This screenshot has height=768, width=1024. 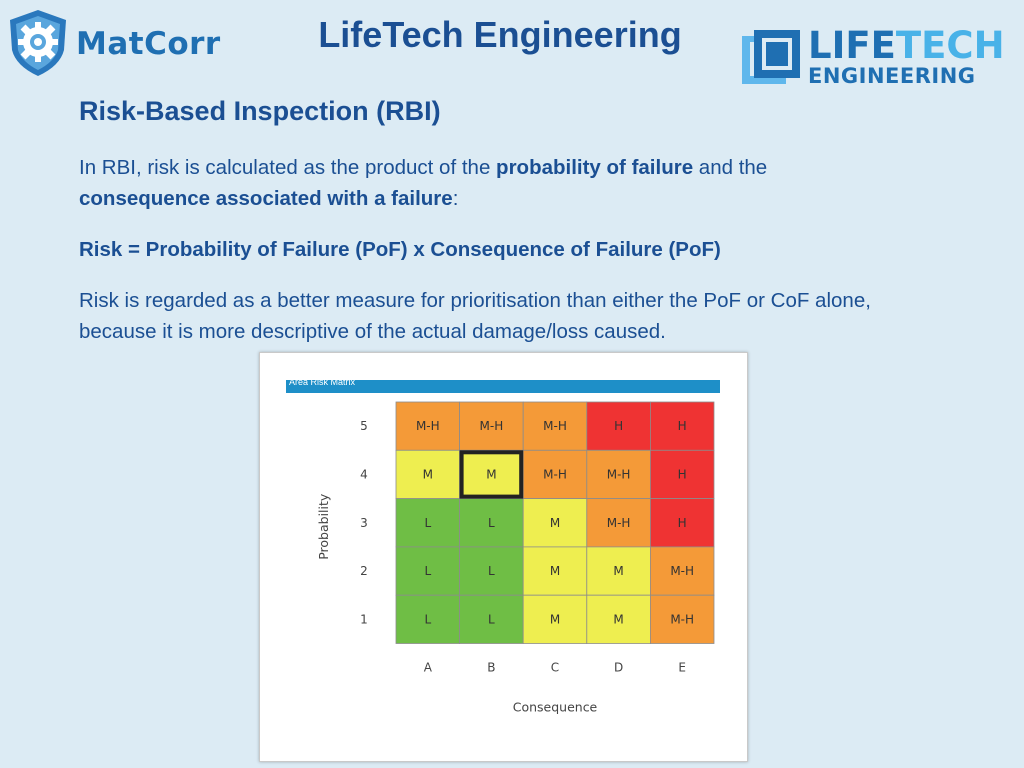 I want to click on consequence-emphasis: consequence associated with a failure, so click(x=266, y=198).